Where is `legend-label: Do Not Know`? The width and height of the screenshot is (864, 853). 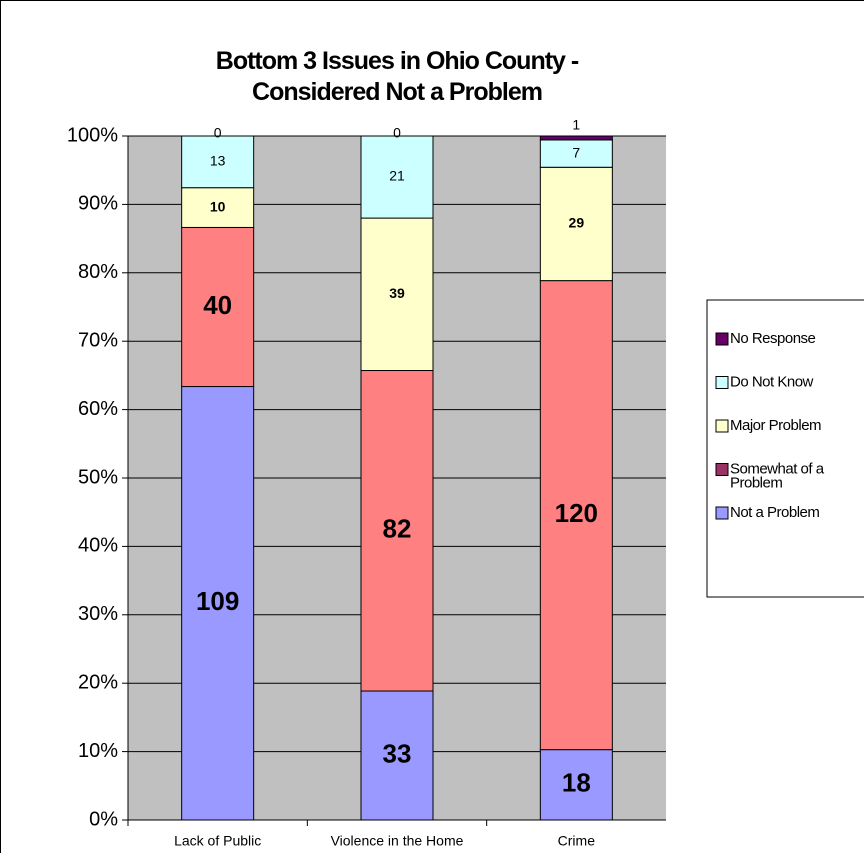 legend-label: Do Not Know is located at coordinates (772, 381).